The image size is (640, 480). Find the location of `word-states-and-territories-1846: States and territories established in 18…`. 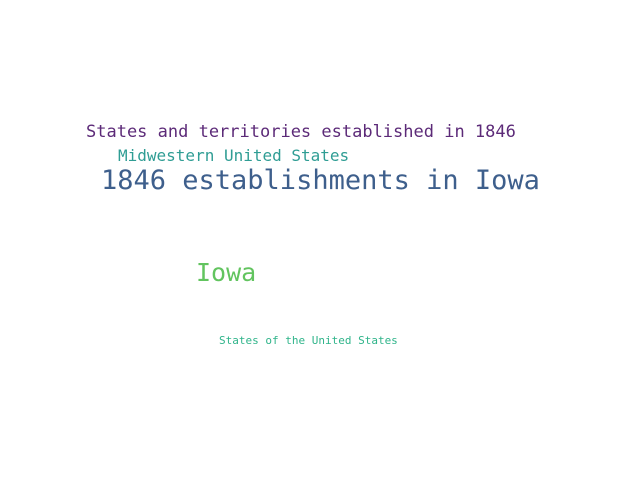

word-states-and-territories-1846: States and territories established in 18… is located at coordinates (301, 132).